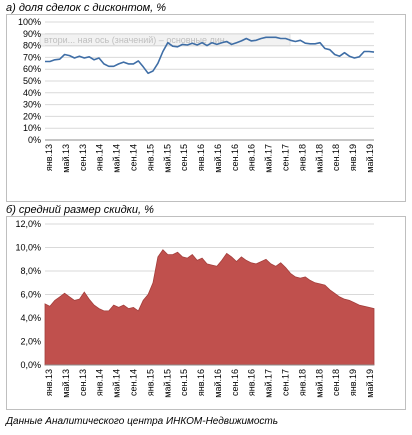  What do you see at coordinates (32, 81) in the screenshot?
I see `y-tick-label: 50%` at bounding box center [32, 81].